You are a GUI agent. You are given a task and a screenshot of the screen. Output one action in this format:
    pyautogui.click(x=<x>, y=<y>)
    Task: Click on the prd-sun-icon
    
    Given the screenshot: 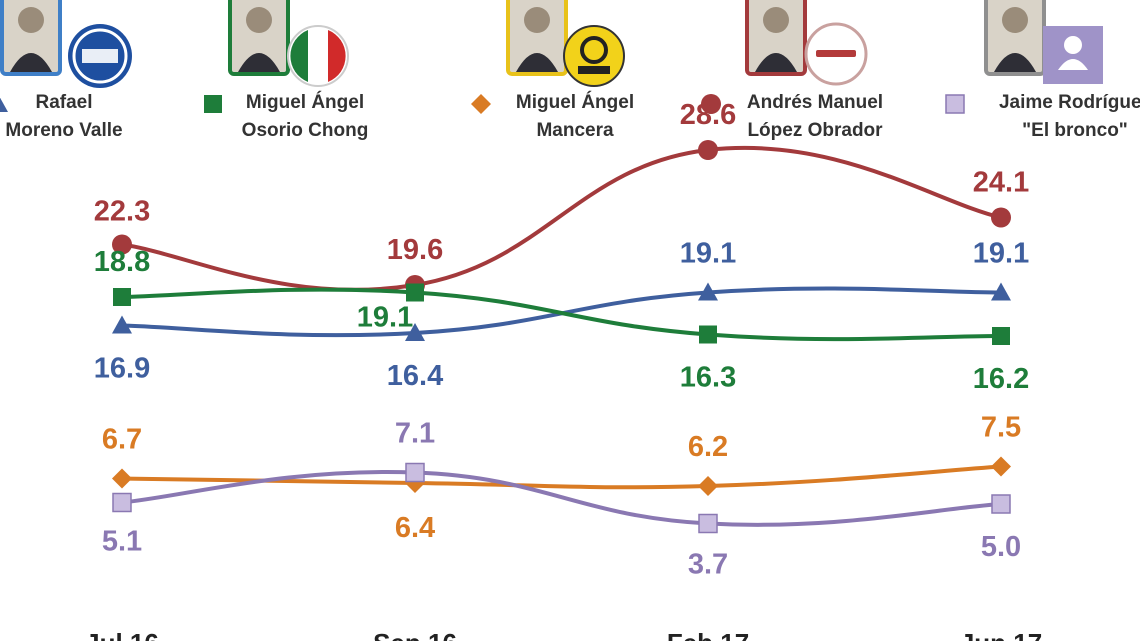 What is the action you would take?
    pyautogui.click(x=594, y=50)
    